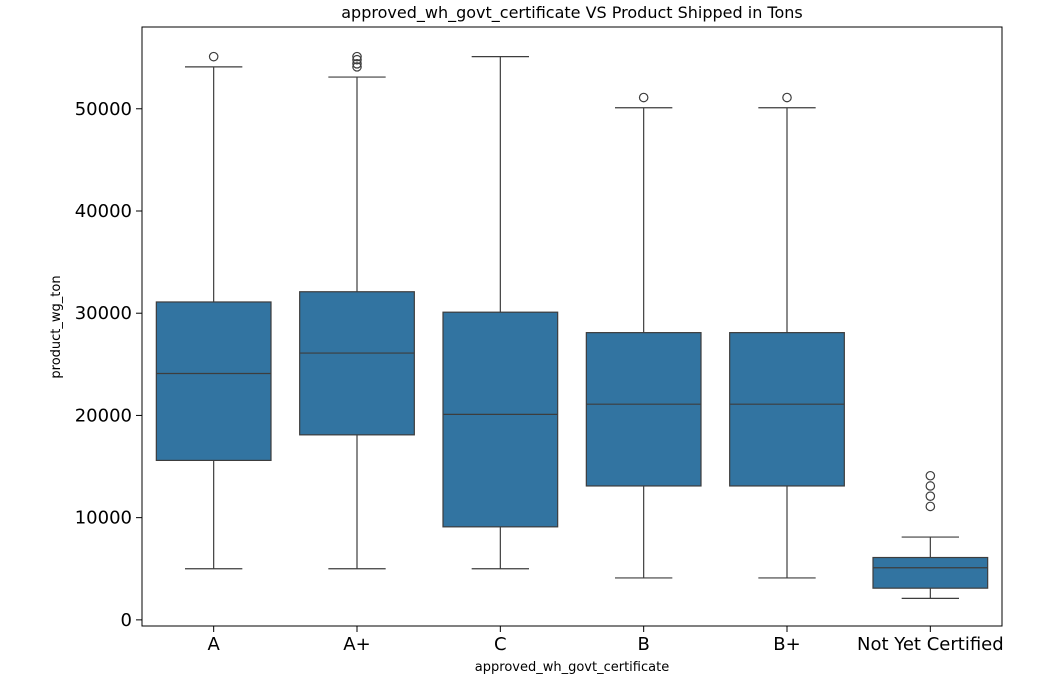 This screenshot has height=686, width=1045. Describe the element at coordinates (643, 644) in the screenshot. I see `x-tick-label: B` at that location.